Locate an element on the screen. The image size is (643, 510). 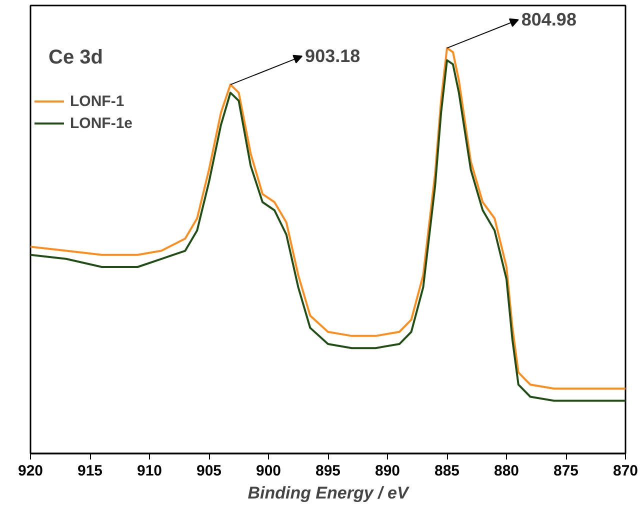
x-tick-label: 885 is located at coordinates (447, 471).